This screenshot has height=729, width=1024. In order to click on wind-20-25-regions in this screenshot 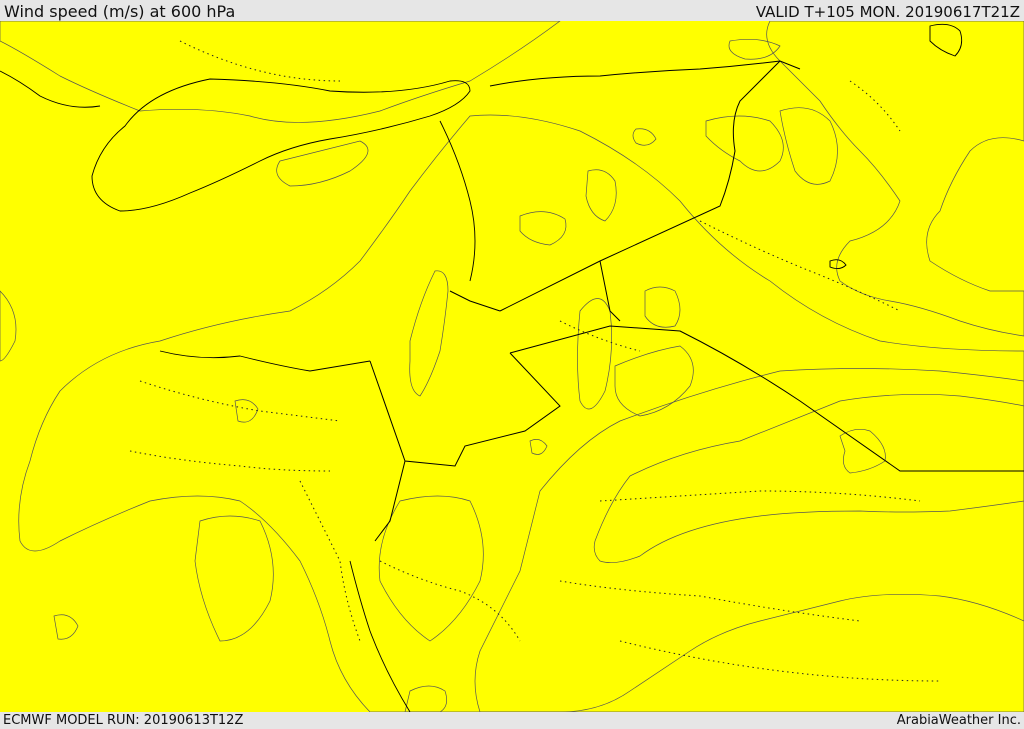, I will do `click(808, 478)`.